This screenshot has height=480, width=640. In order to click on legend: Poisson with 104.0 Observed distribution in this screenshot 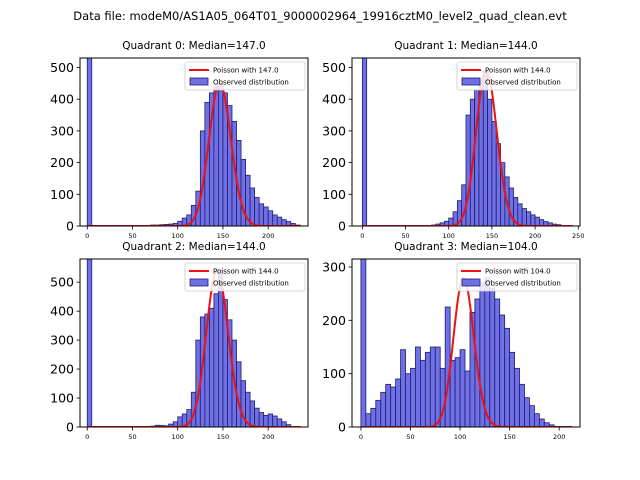, I will do `click(517, 277)`.